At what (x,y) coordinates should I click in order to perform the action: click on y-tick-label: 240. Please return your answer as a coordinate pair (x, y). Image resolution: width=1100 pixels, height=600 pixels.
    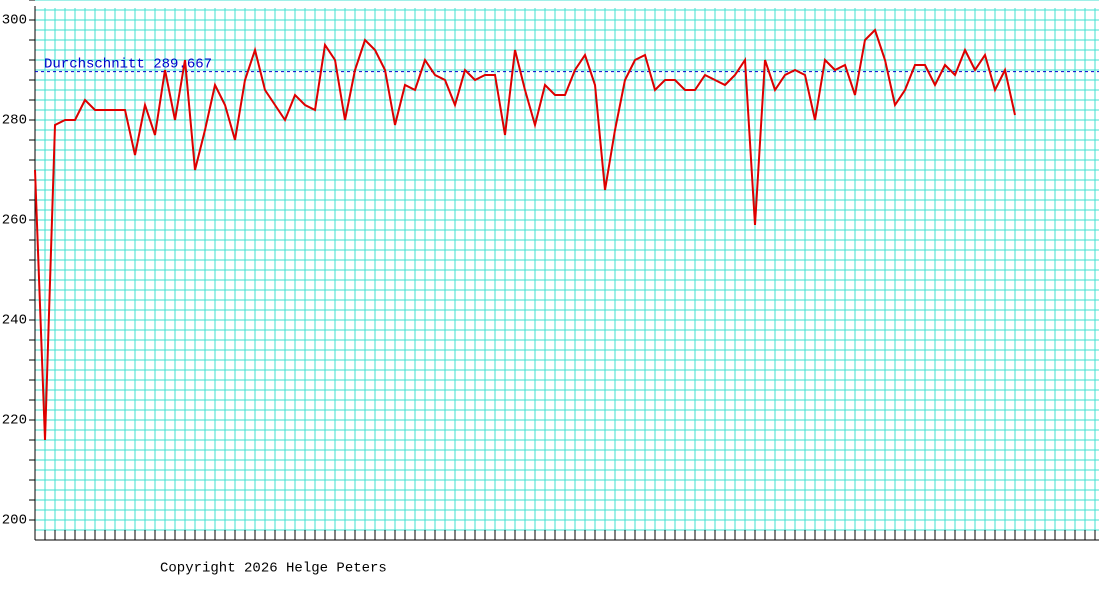
    Looking at the image, I should click on (14, 321).